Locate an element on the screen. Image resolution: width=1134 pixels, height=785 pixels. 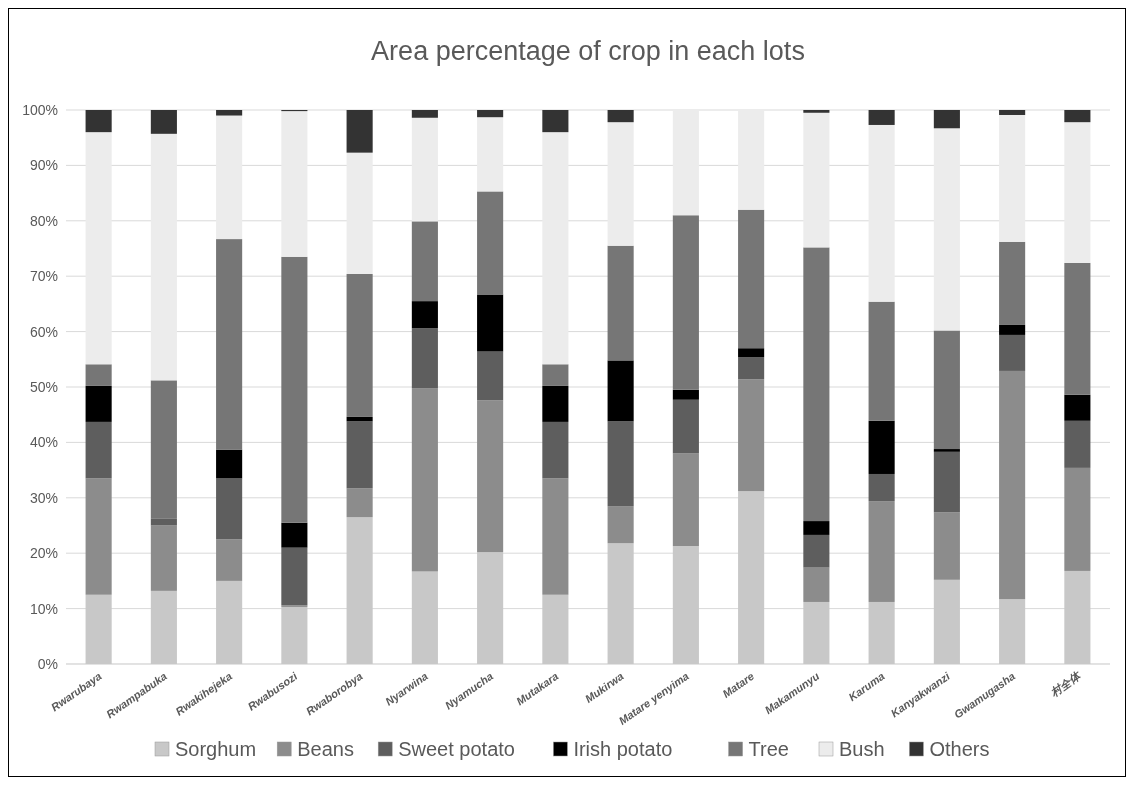
y-tick-label: 70% is located at coordinates (43, 276).